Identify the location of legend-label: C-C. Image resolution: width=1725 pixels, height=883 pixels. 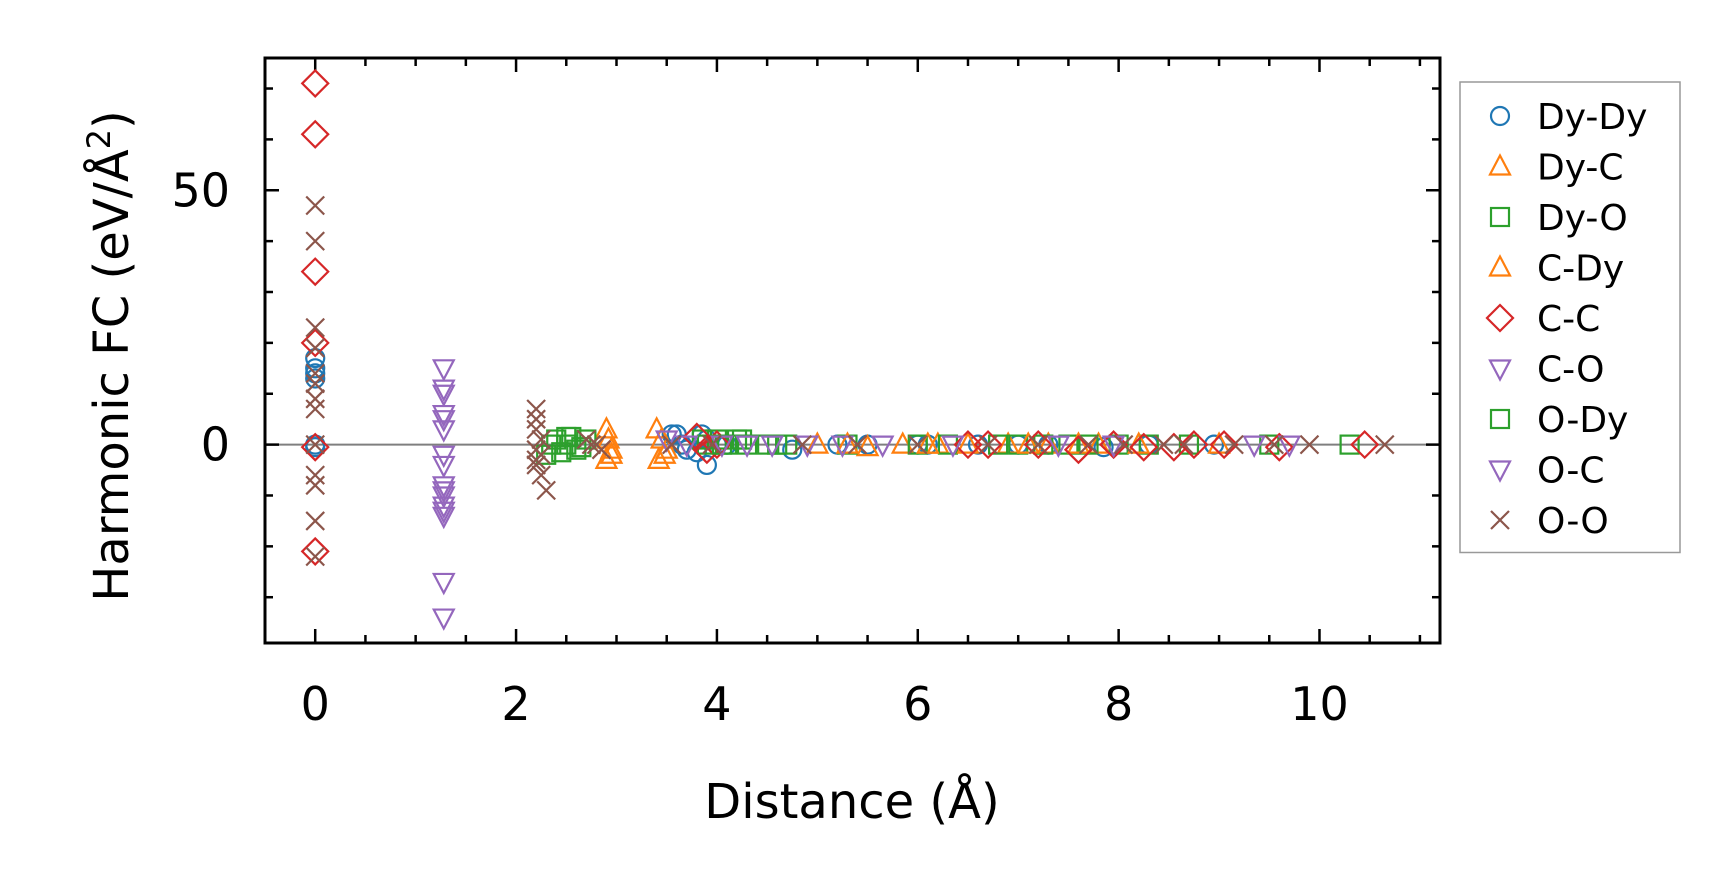
(1568, 319).